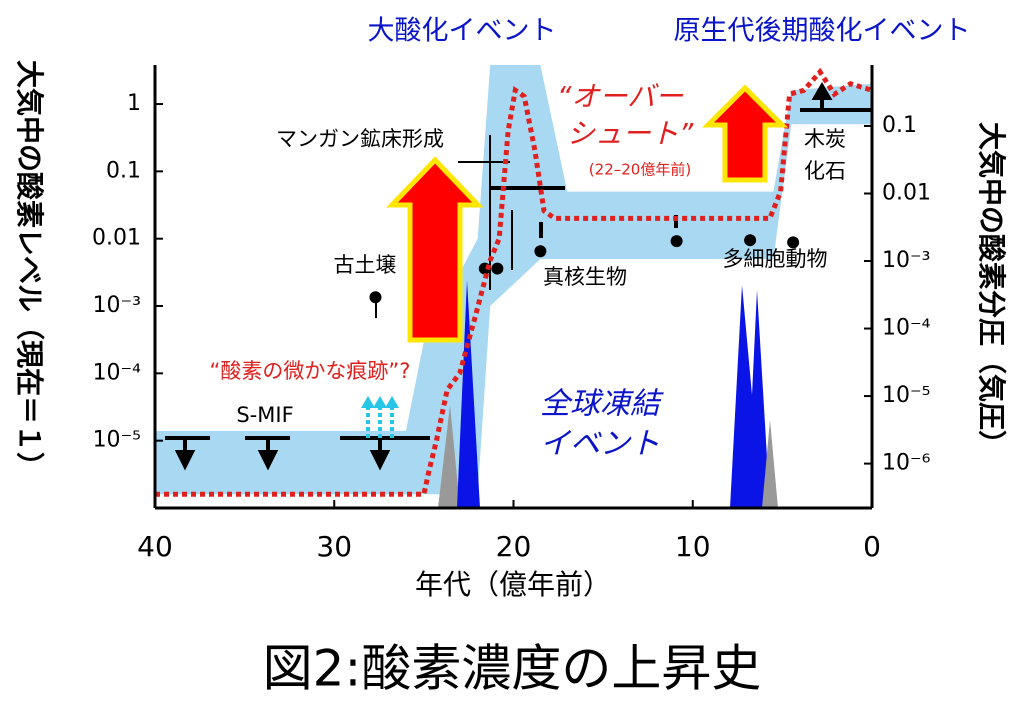  I want to click on annotation: 多細胞動物, so click(775, 259).